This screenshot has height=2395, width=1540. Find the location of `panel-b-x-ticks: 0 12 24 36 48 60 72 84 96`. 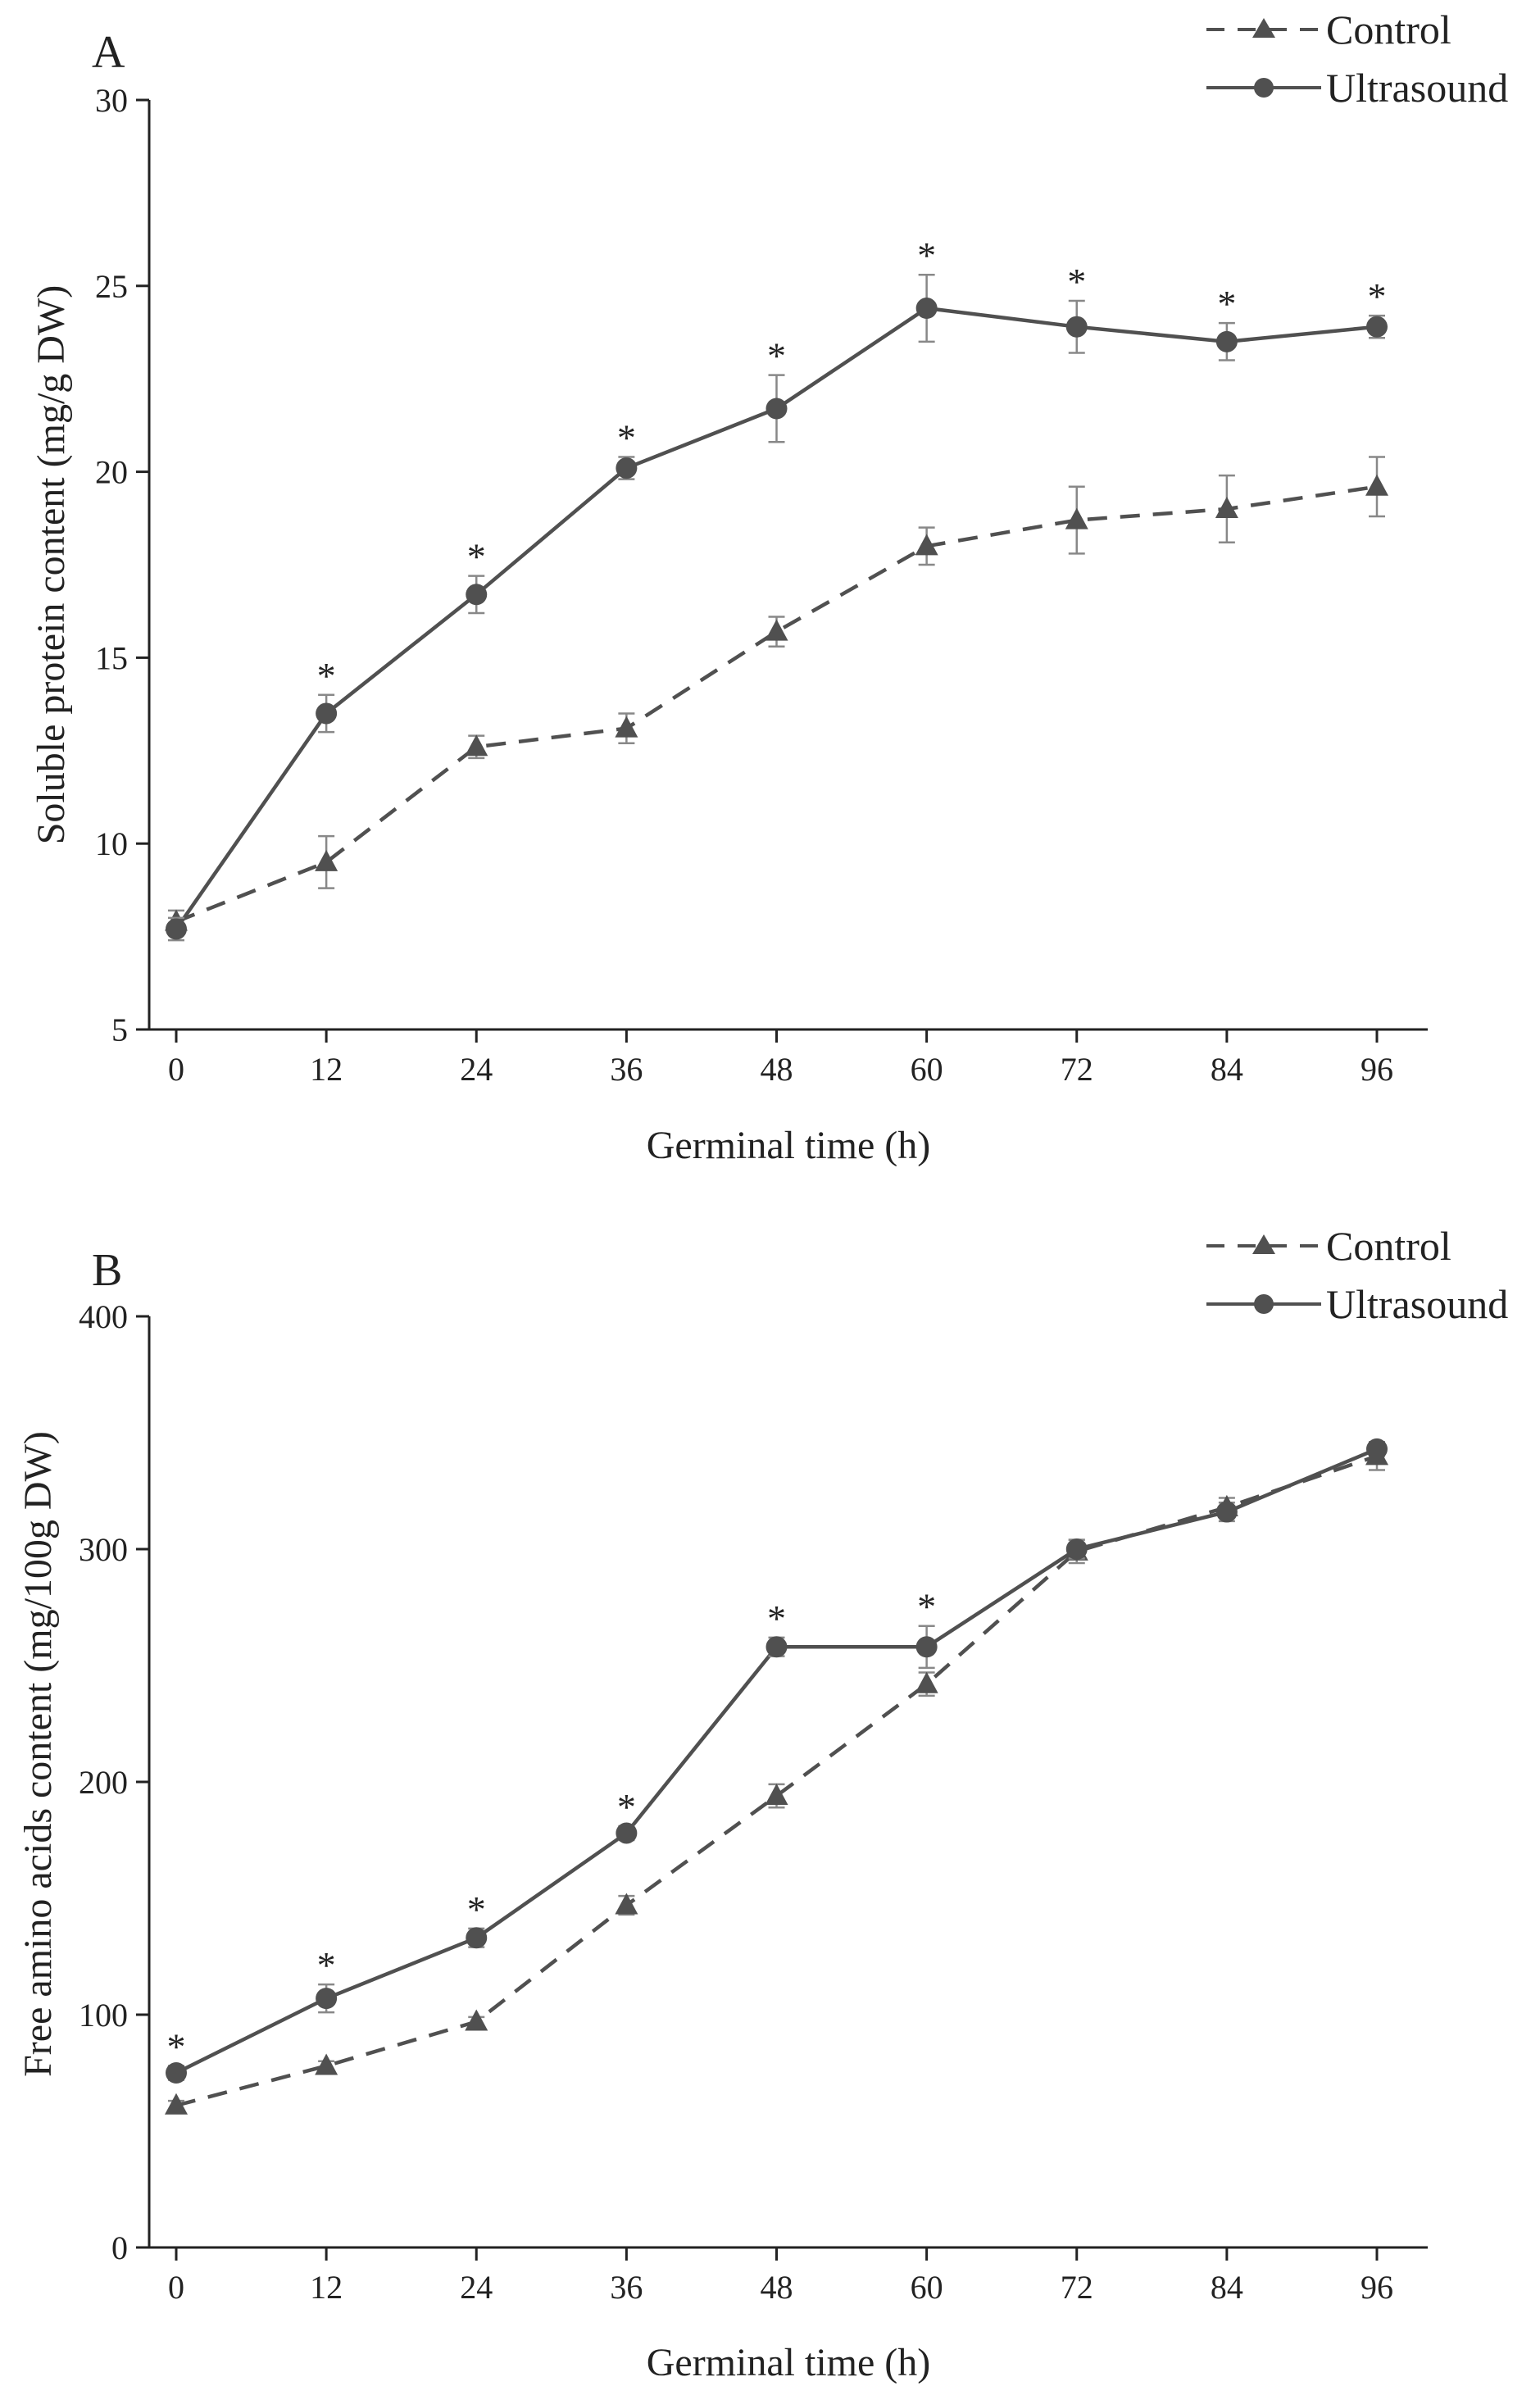

panel-b-x-ticks: 0 12 24 36 48 60 72 84 96 is located at coordinates (780, 2276).